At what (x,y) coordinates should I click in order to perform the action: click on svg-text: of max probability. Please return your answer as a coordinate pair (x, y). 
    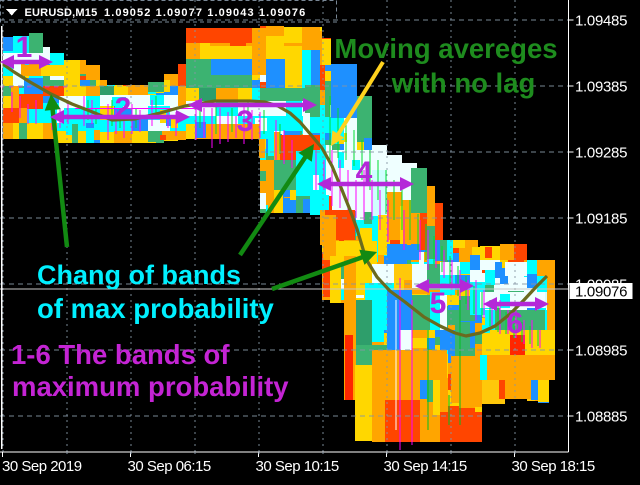
    Looking at the image, I should click on (156, 308).